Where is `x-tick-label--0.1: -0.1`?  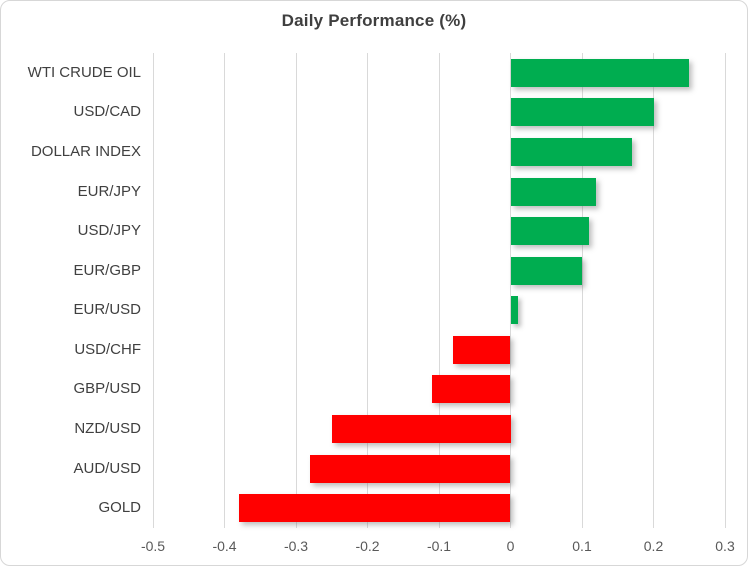 x-tick-label--0.1: -0.1 is located at coordinates (439, 546).